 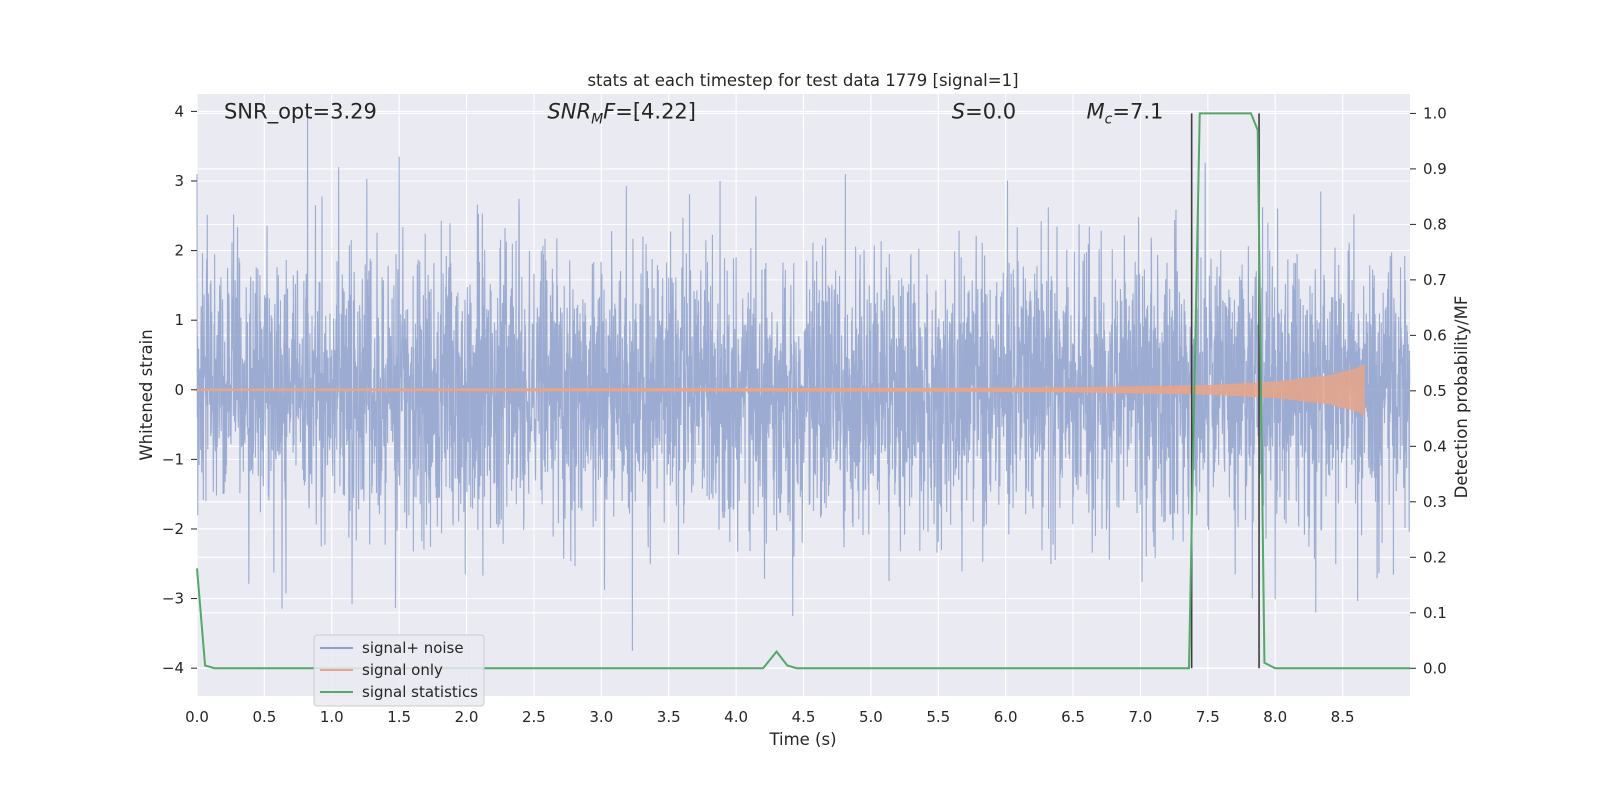 What do you see at coordinates (173, 668) in the screenshot?
I see `y-left-tick-label: −4` at bounding box center [173, 668].